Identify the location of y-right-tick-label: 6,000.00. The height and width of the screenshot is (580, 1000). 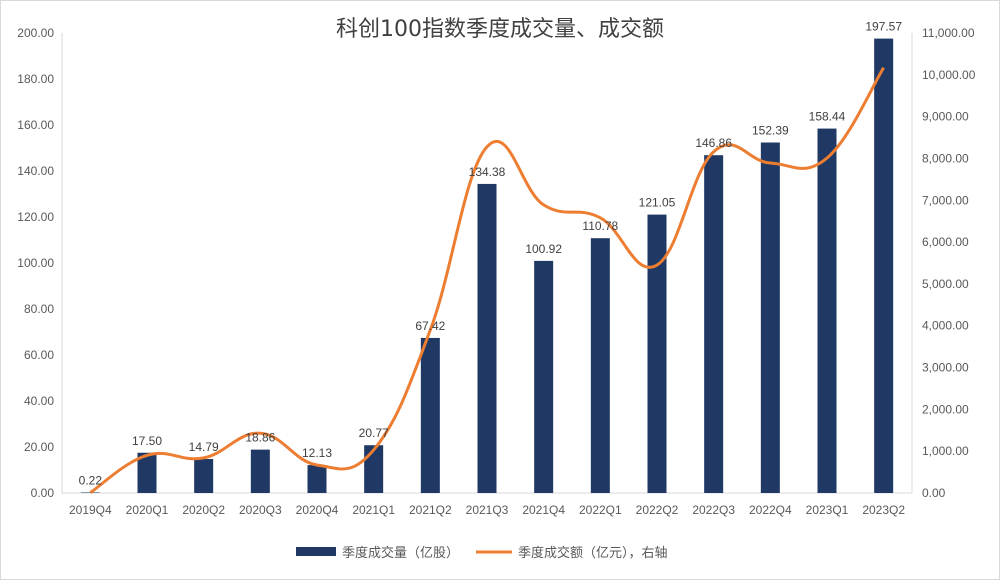
(945, 242).